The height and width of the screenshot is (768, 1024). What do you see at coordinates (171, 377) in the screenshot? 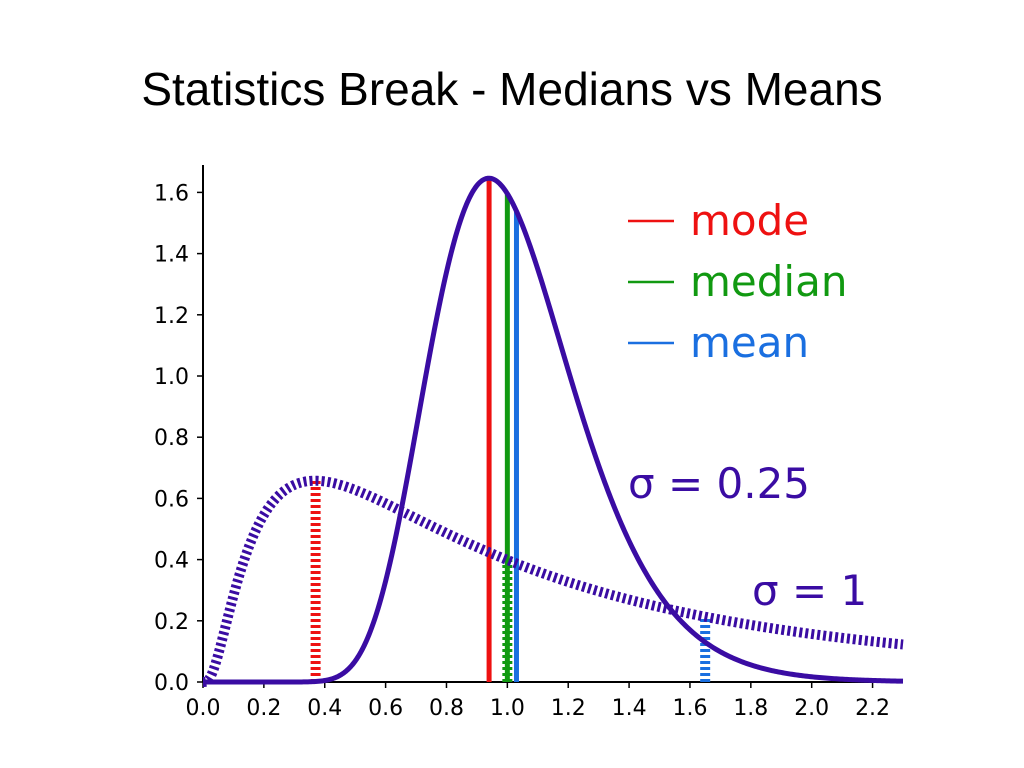
I see `y-tick-label: 1.0` at bounding box center [171, 377].